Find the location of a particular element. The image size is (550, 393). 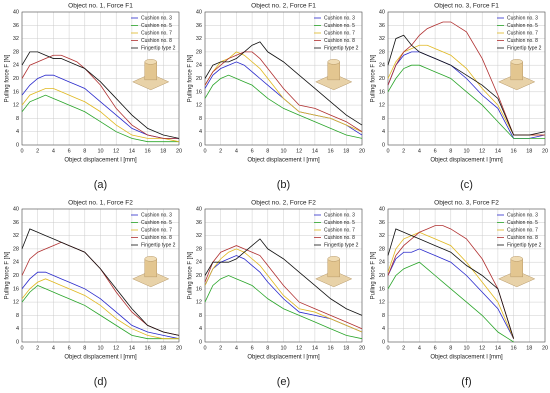

panel-label: (c) is located at coordinates (466, 185).